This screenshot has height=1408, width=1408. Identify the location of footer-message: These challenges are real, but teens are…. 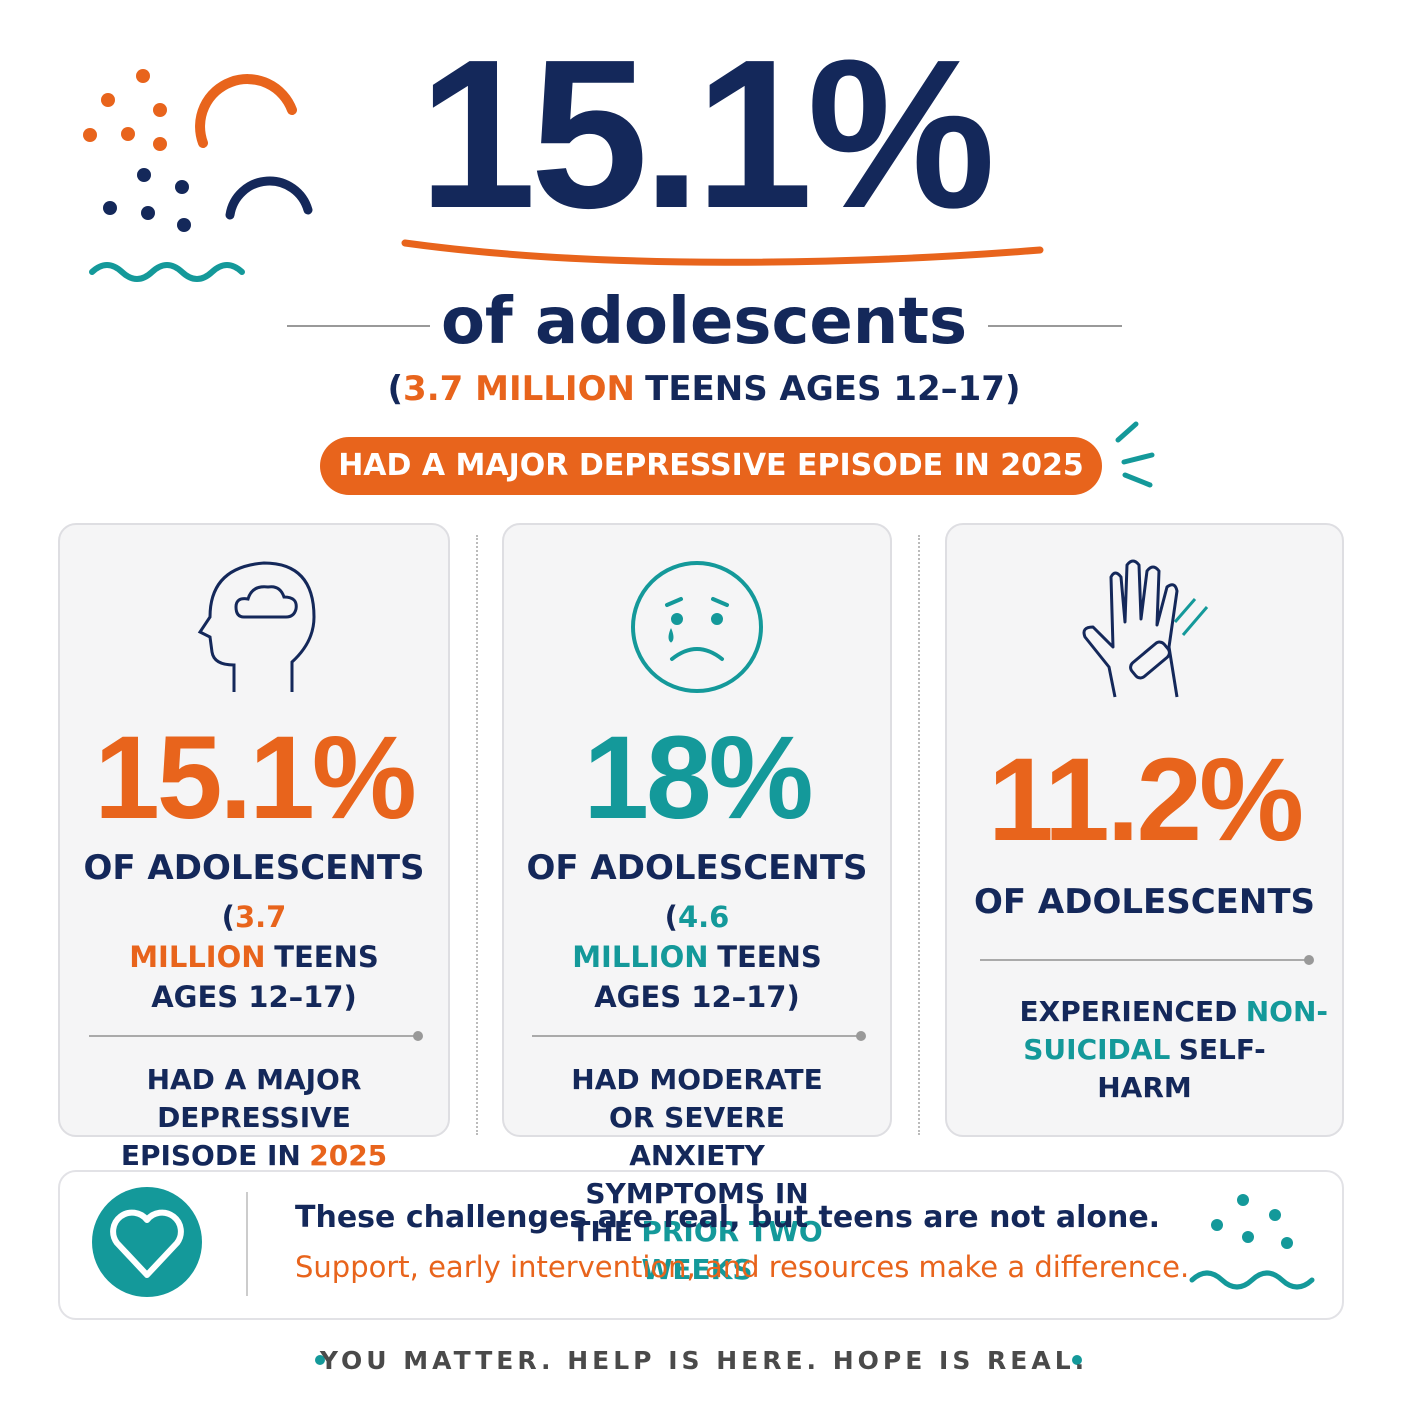
(728, 1217).